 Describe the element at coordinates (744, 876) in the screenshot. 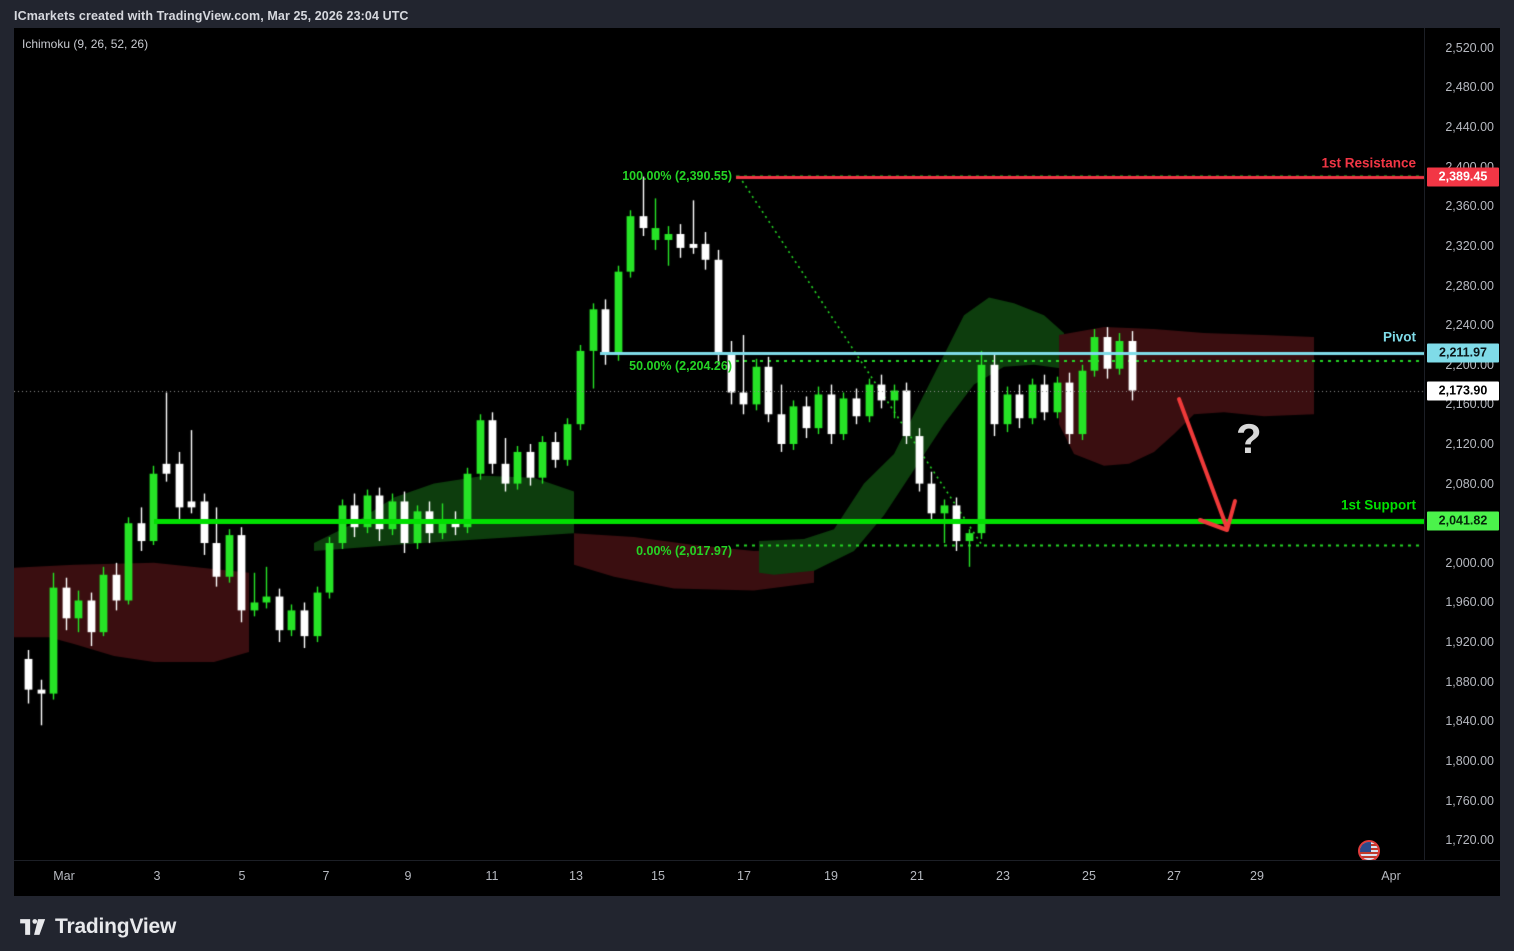

I see `time-axis-tick: 17` at that location.